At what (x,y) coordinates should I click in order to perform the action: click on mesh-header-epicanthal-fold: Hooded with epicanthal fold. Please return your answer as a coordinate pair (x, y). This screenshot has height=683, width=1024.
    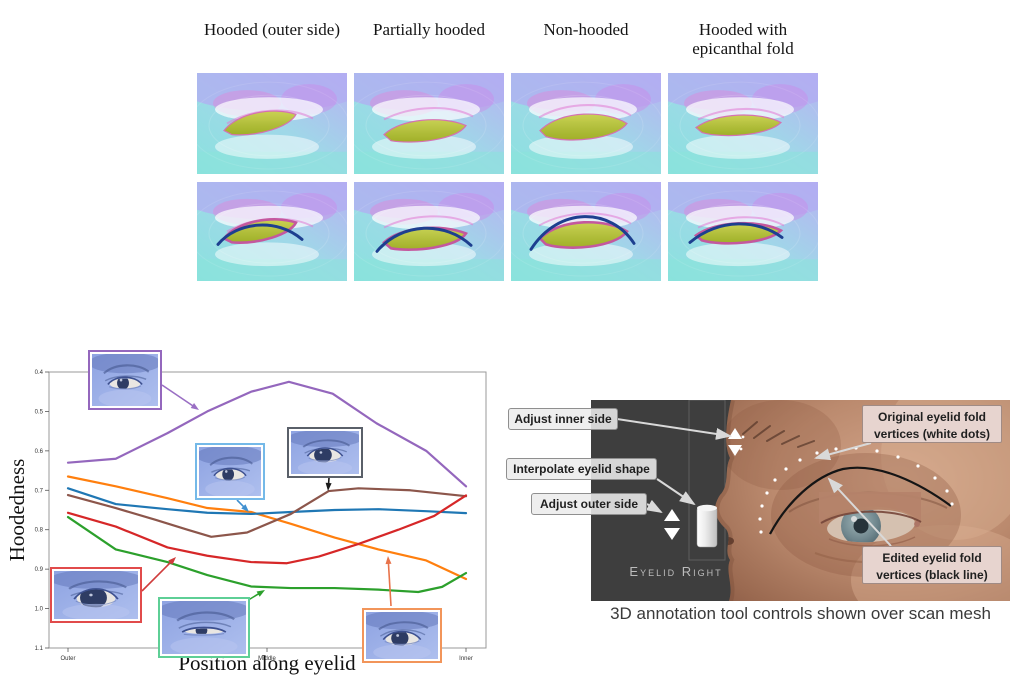
    Looking at the image, I should click on (743, 39).